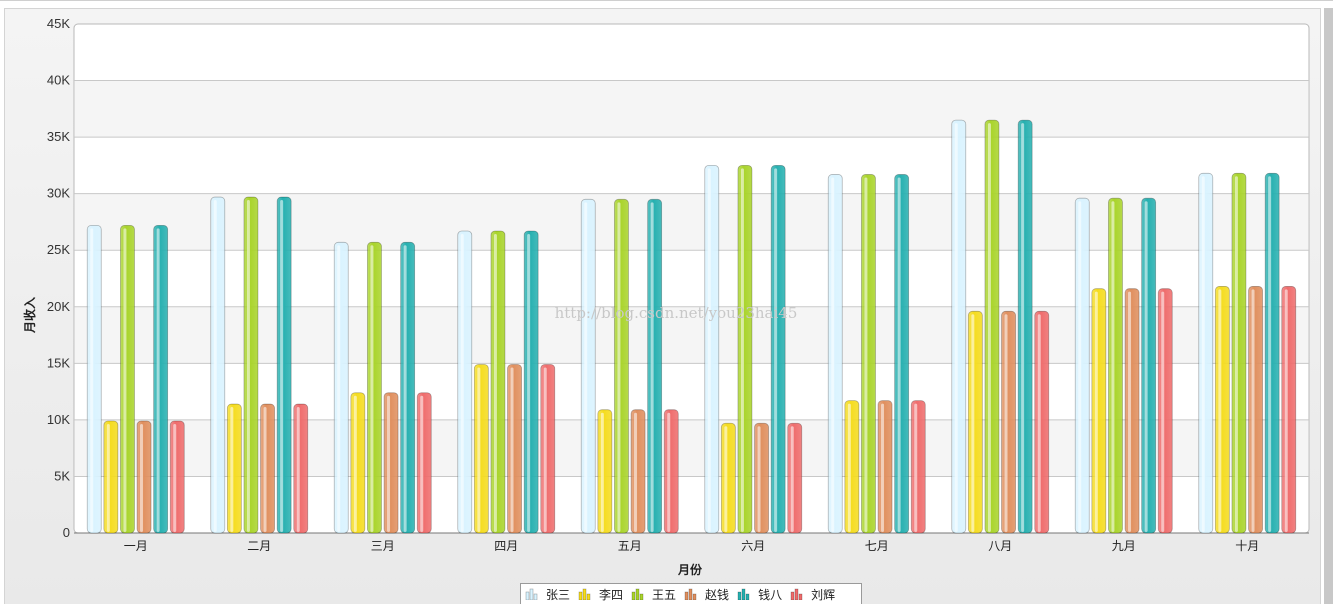  Describe the element at coordinates (823, 594) in the screenshot. I see `legend-label: 刘辉` at that location.